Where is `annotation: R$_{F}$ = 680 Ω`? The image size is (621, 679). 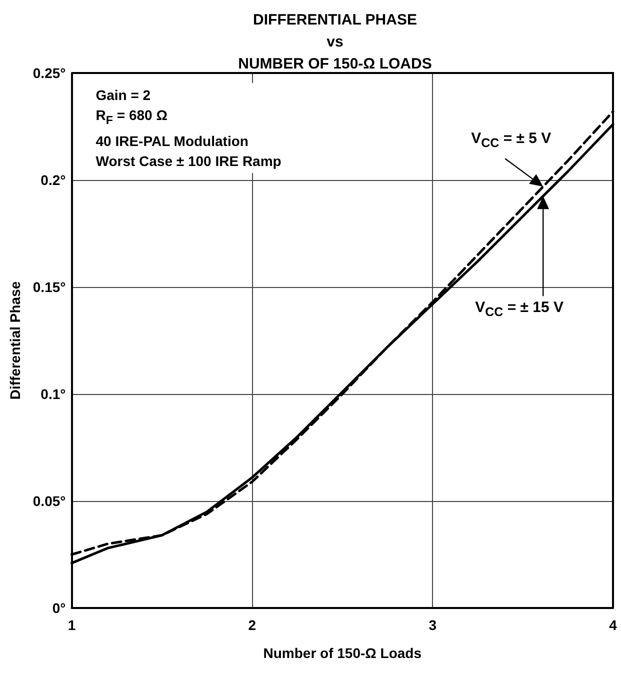
annotation: R$_{F}$ = 680 Ω is located at coordinates (132, 117).